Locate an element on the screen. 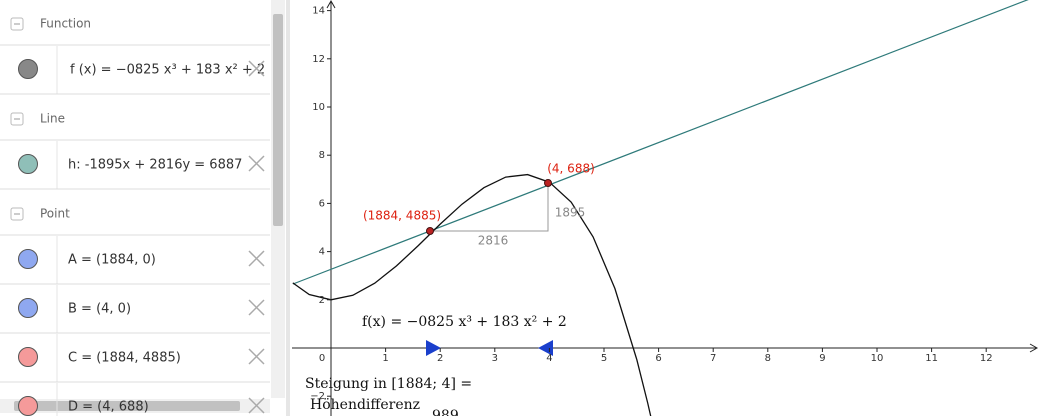  x-axis-arrow is located at coordinates (1034, 348).